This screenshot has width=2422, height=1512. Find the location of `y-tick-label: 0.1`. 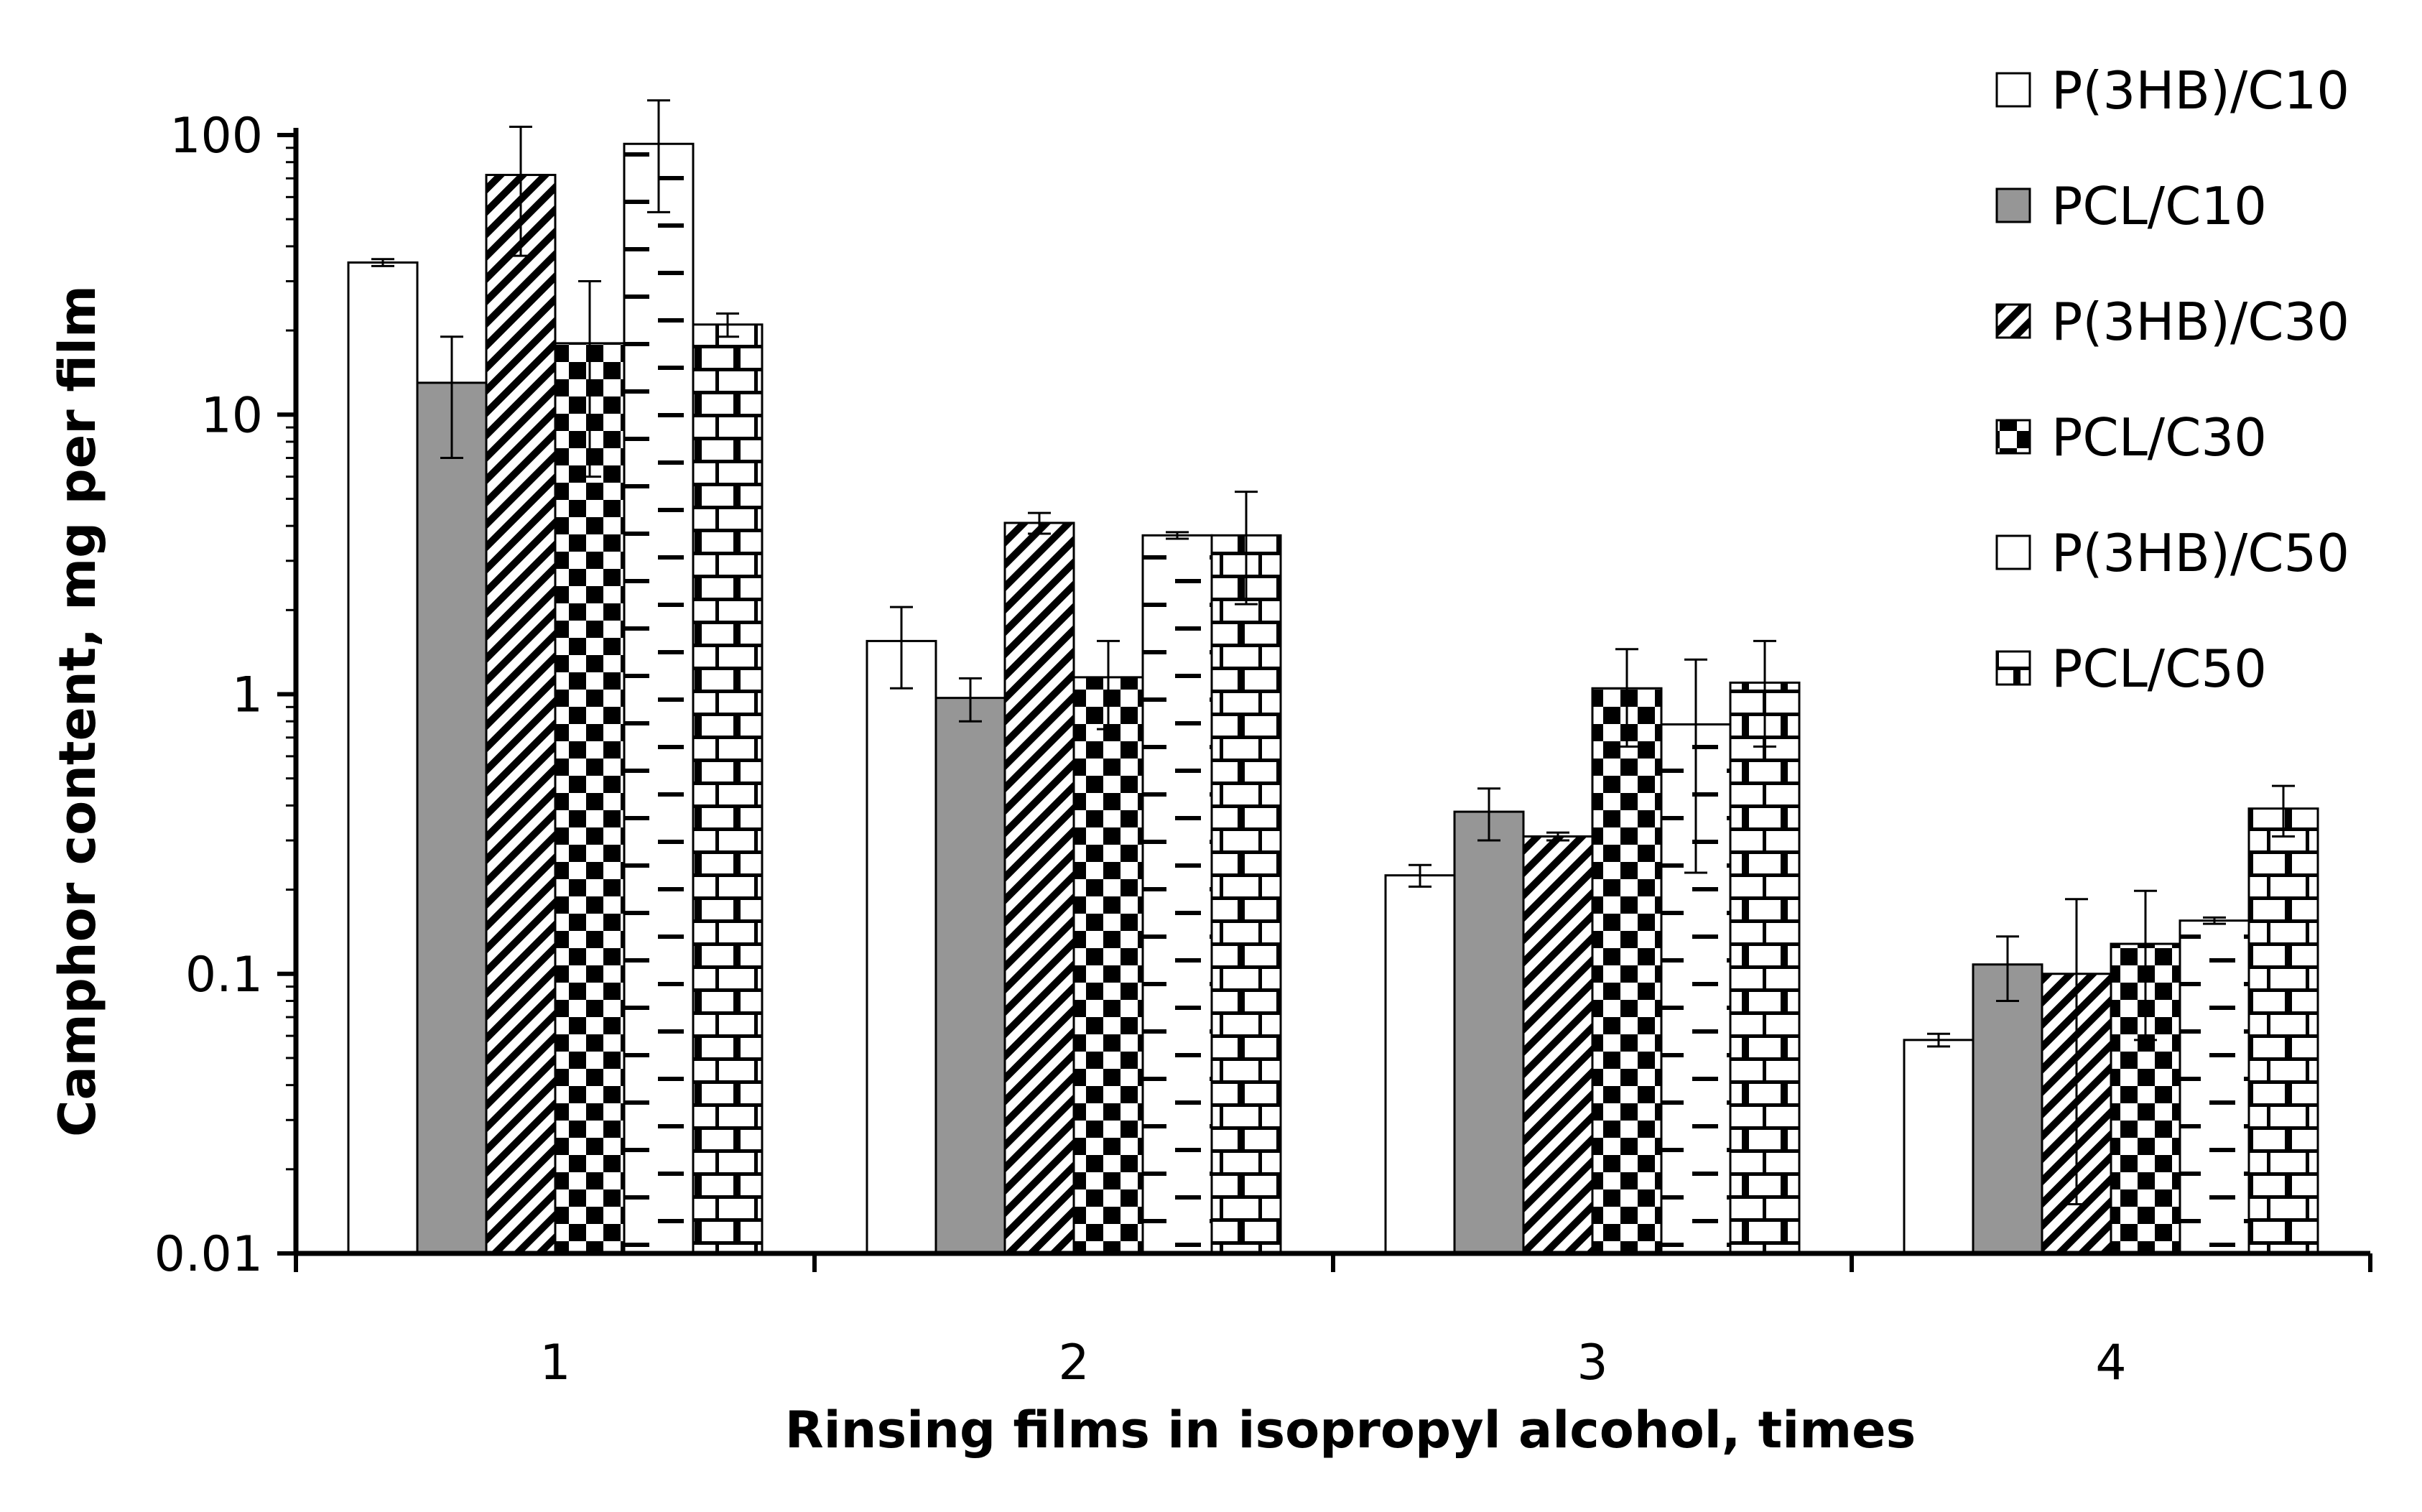

y-tick-label: 0.1 is located at coordinates (224, 975).